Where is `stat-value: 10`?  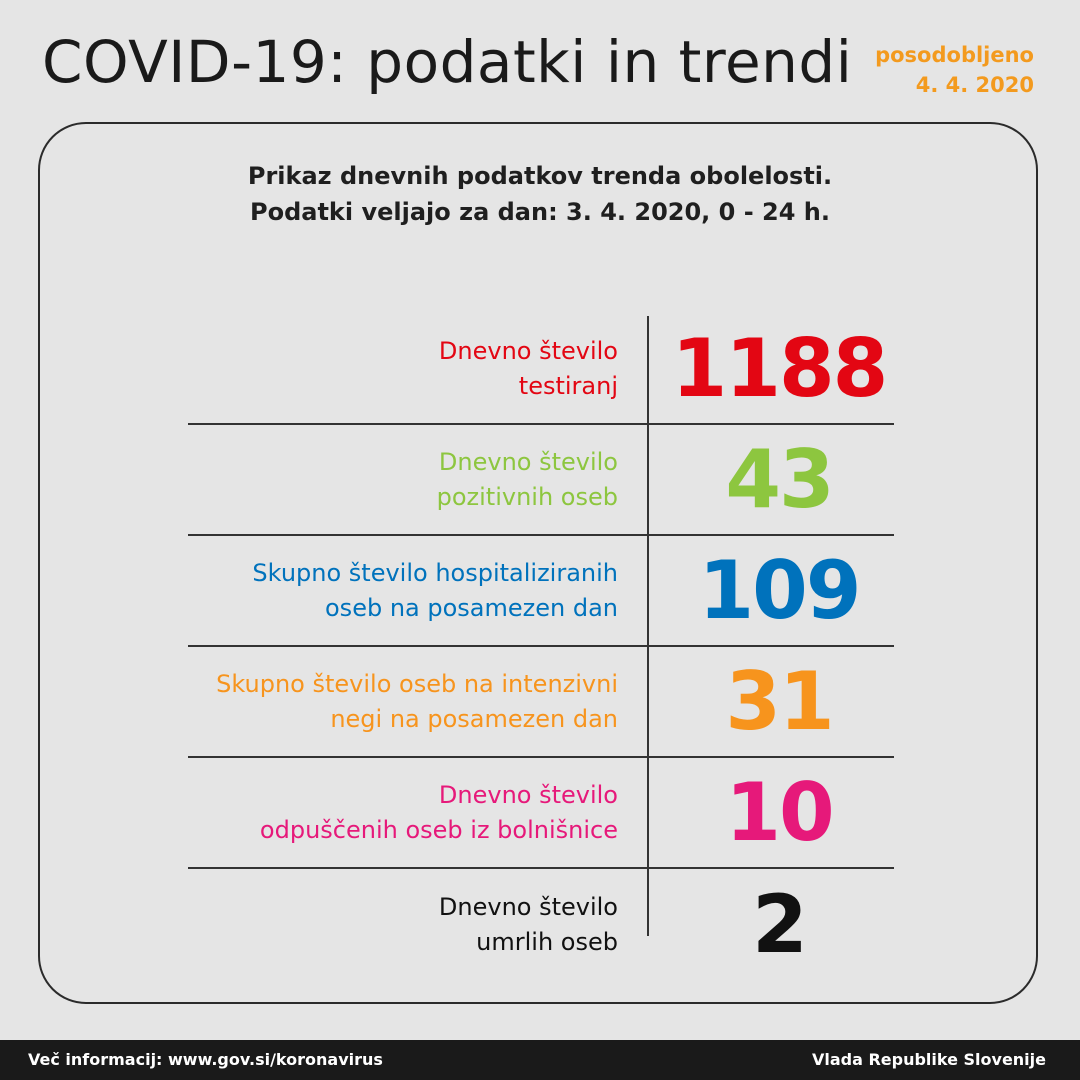
stat-value: 10 is located at coordinates (779, 812).